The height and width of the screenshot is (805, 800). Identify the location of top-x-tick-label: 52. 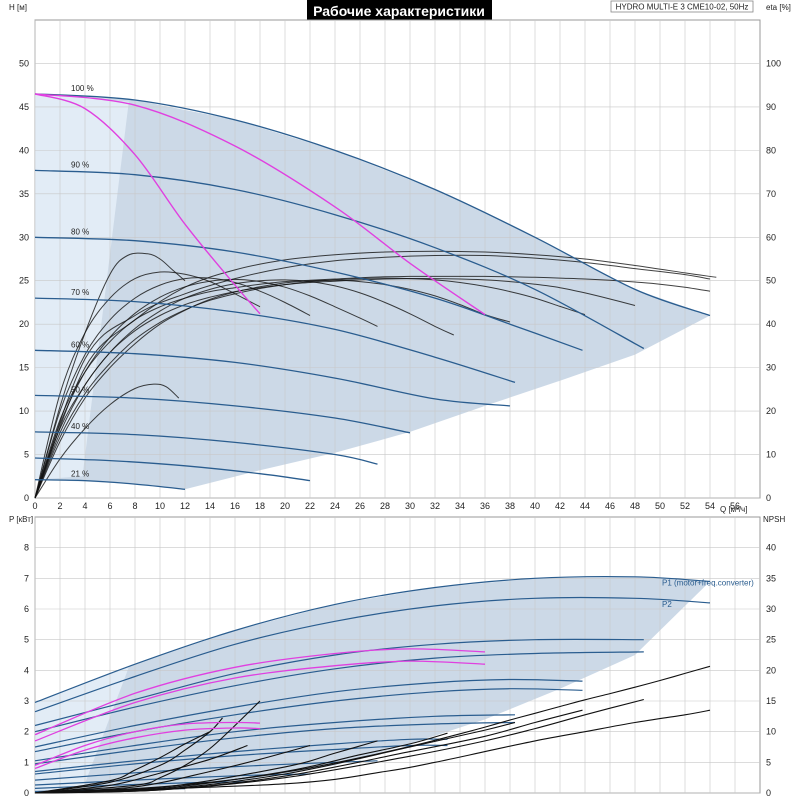
(685, 506).